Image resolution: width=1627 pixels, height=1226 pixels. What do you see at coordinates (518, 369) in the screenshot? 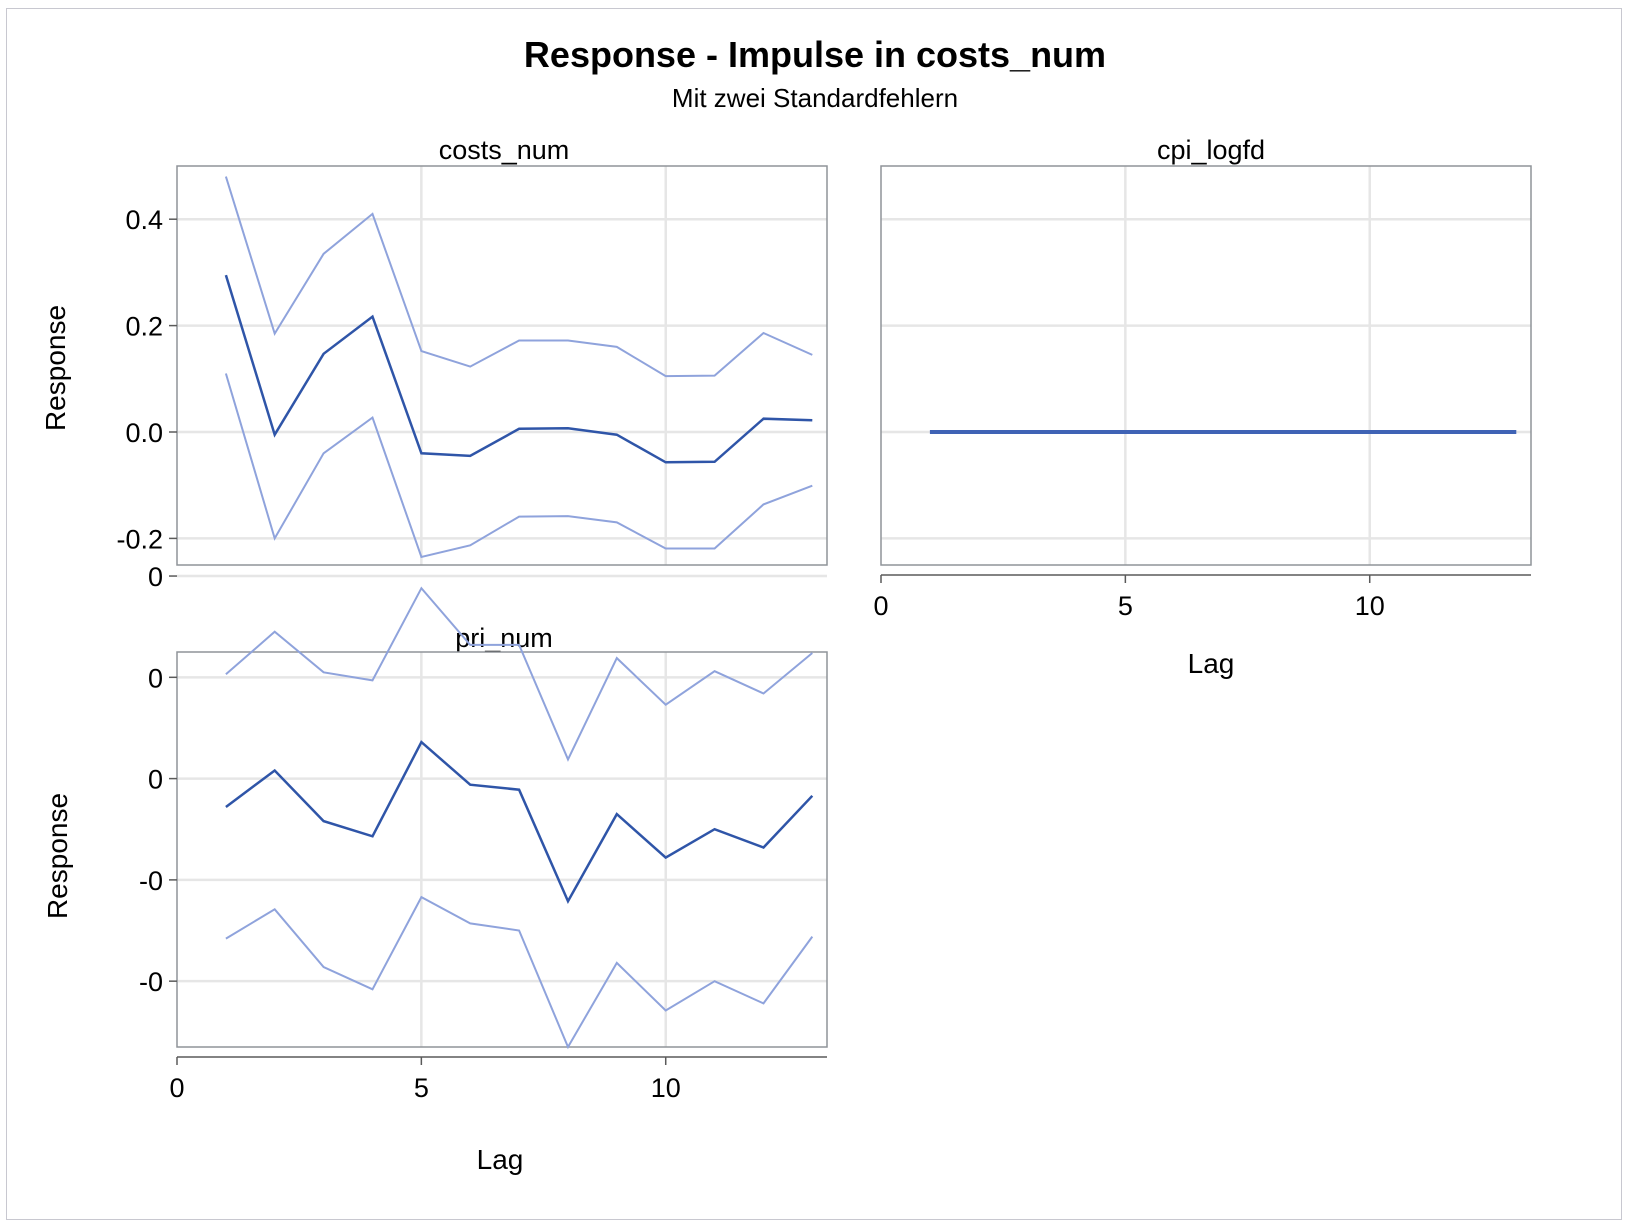
I see `series-line-costs-num-estimate` at bounding box center [518, 369].